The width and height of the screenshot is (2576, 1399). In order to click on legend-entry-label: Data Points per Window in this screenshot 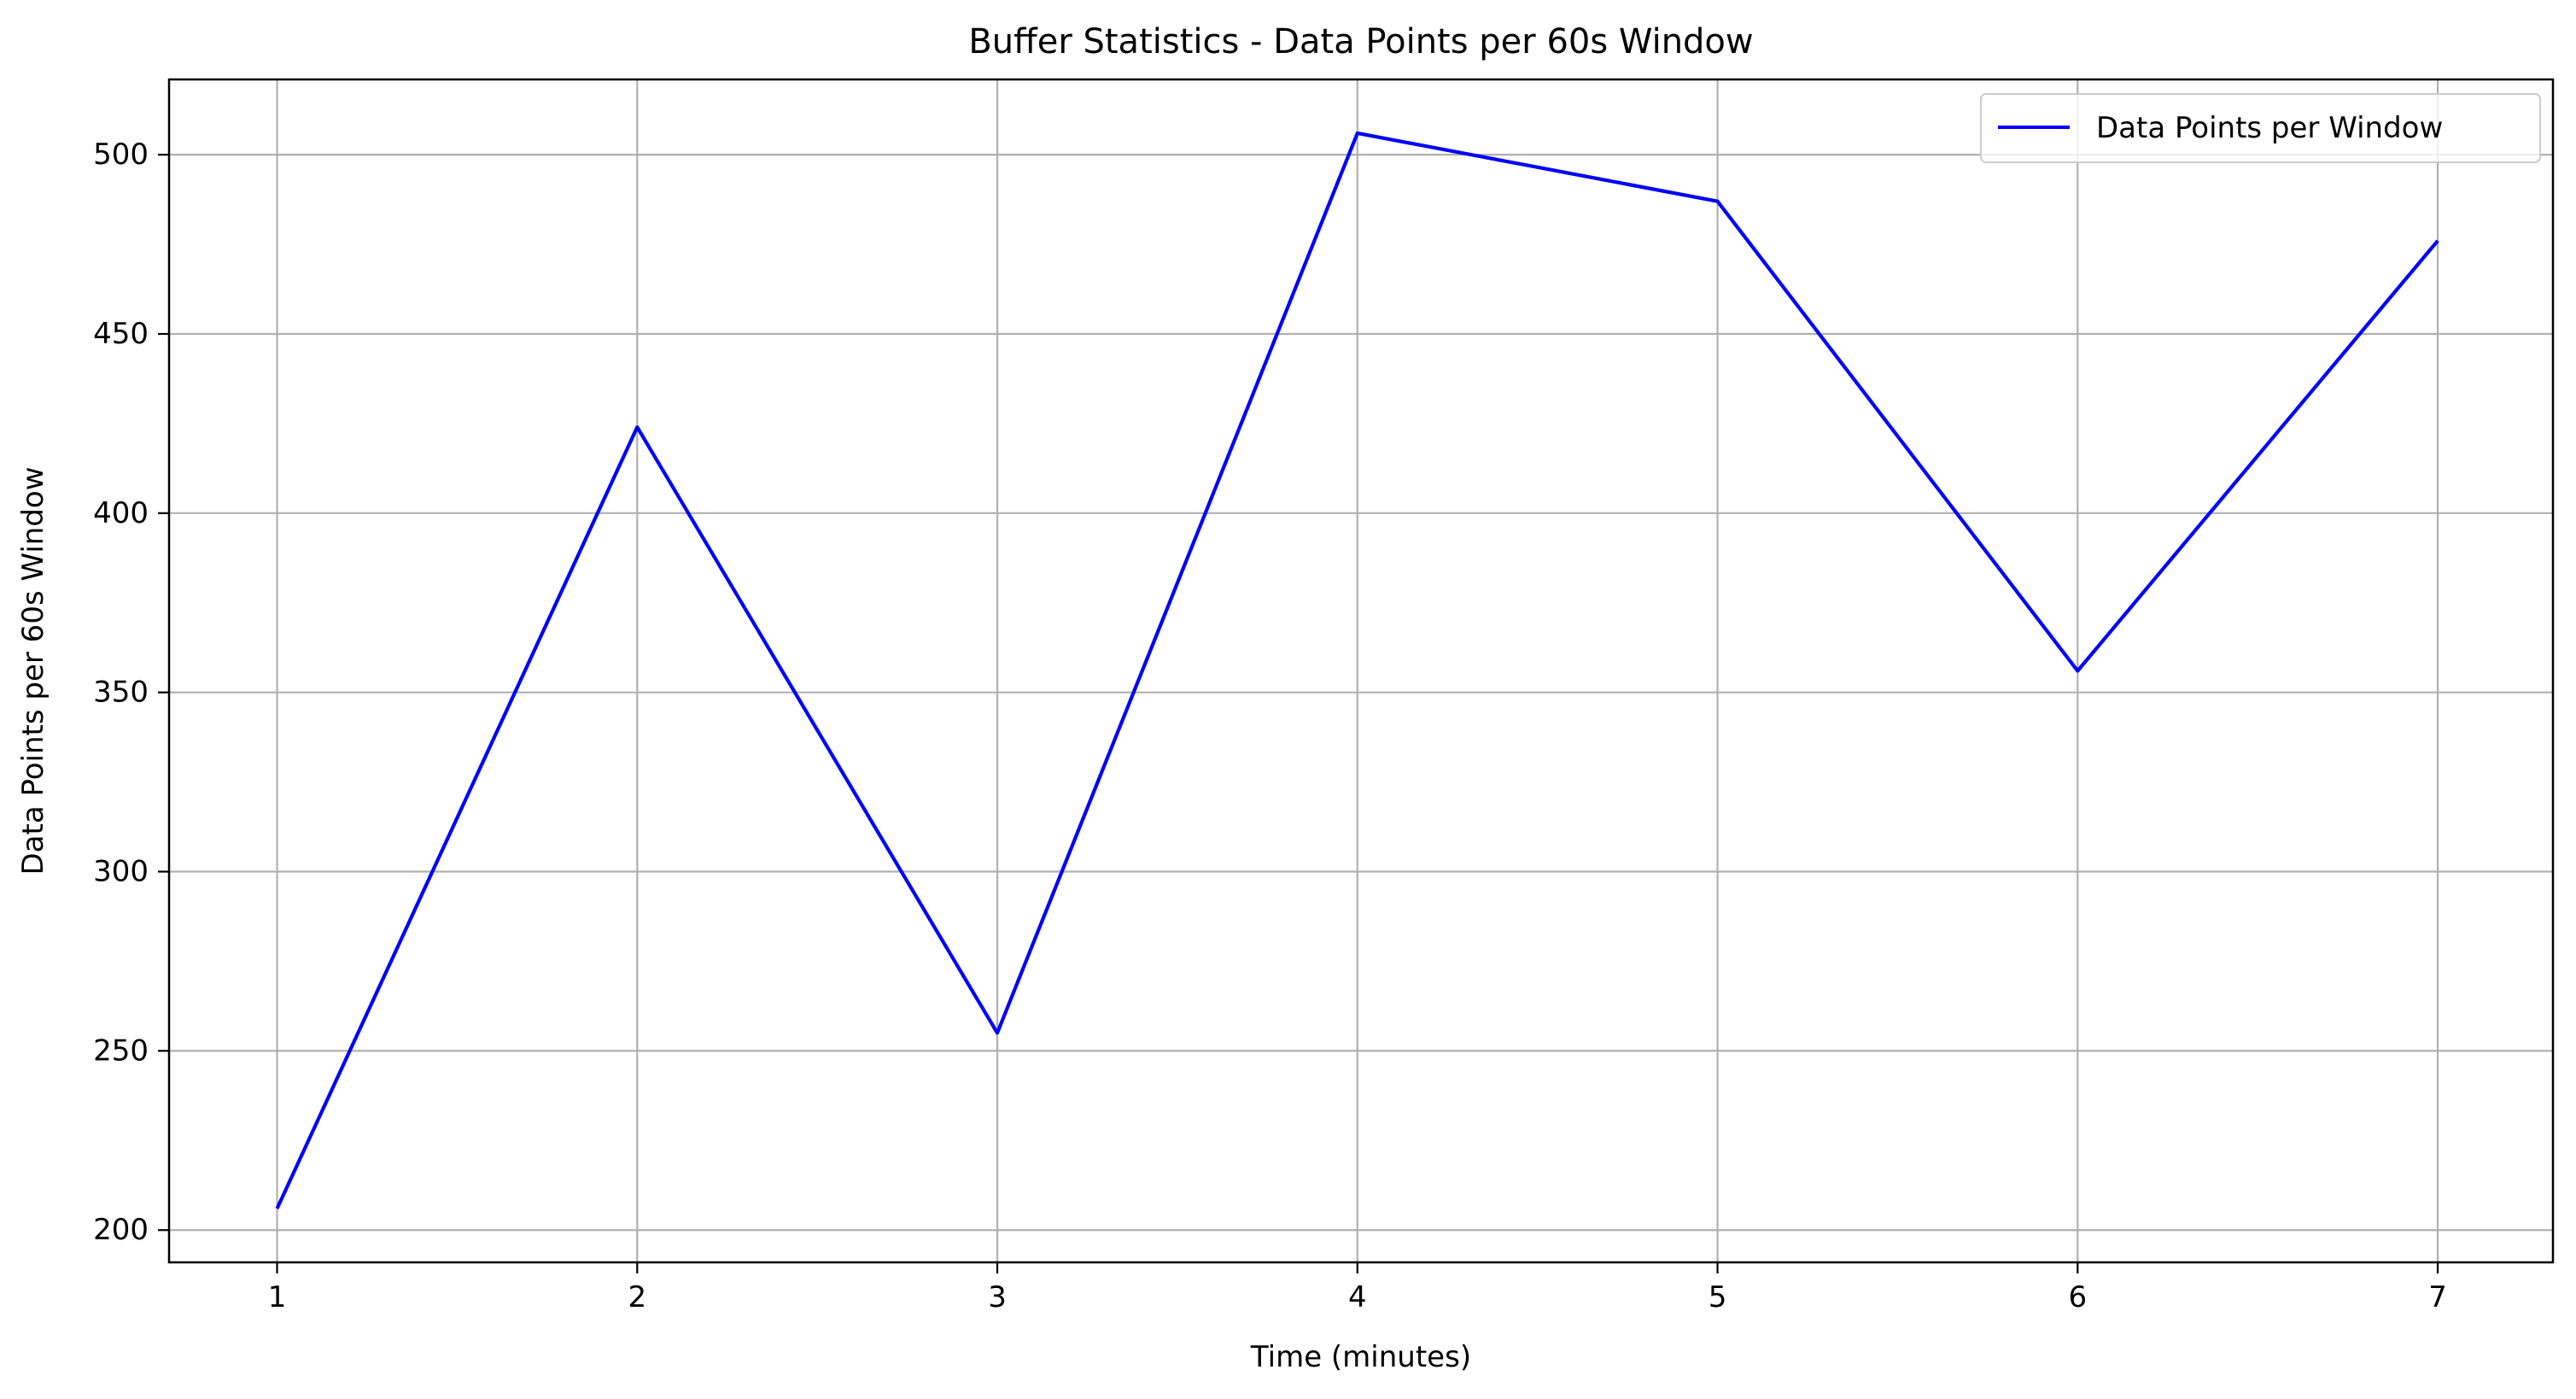, I will do `click(2269, 128)`.